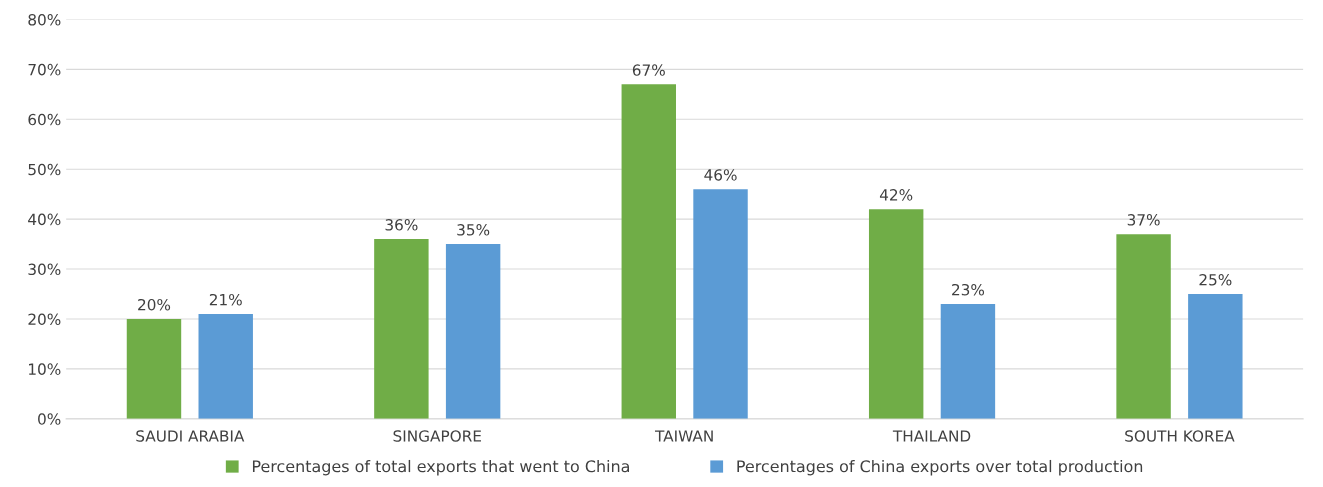  What do you see at coordinates (401, 225) in the screenshot?
I see `data-label: 36%` at bounding box center [401, 225].